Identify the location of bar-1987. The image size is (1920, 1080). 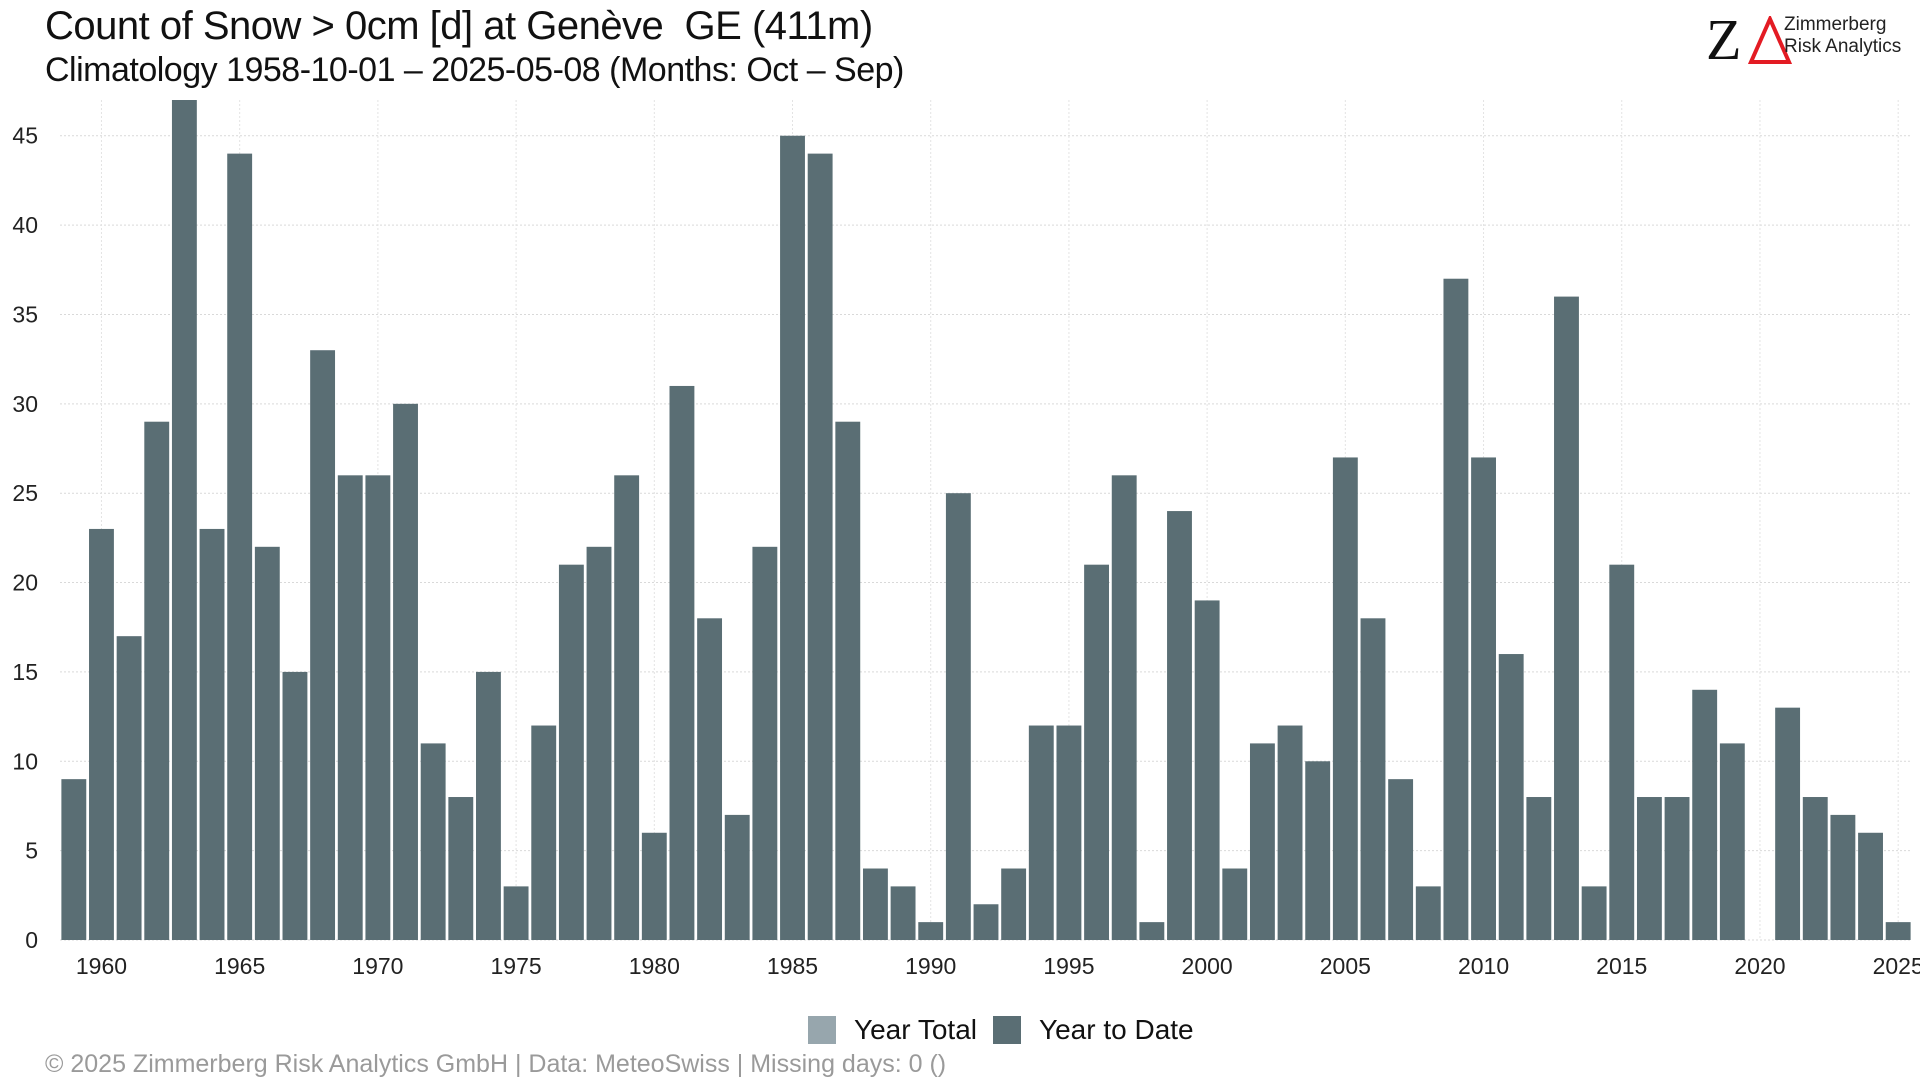
(848, 680).